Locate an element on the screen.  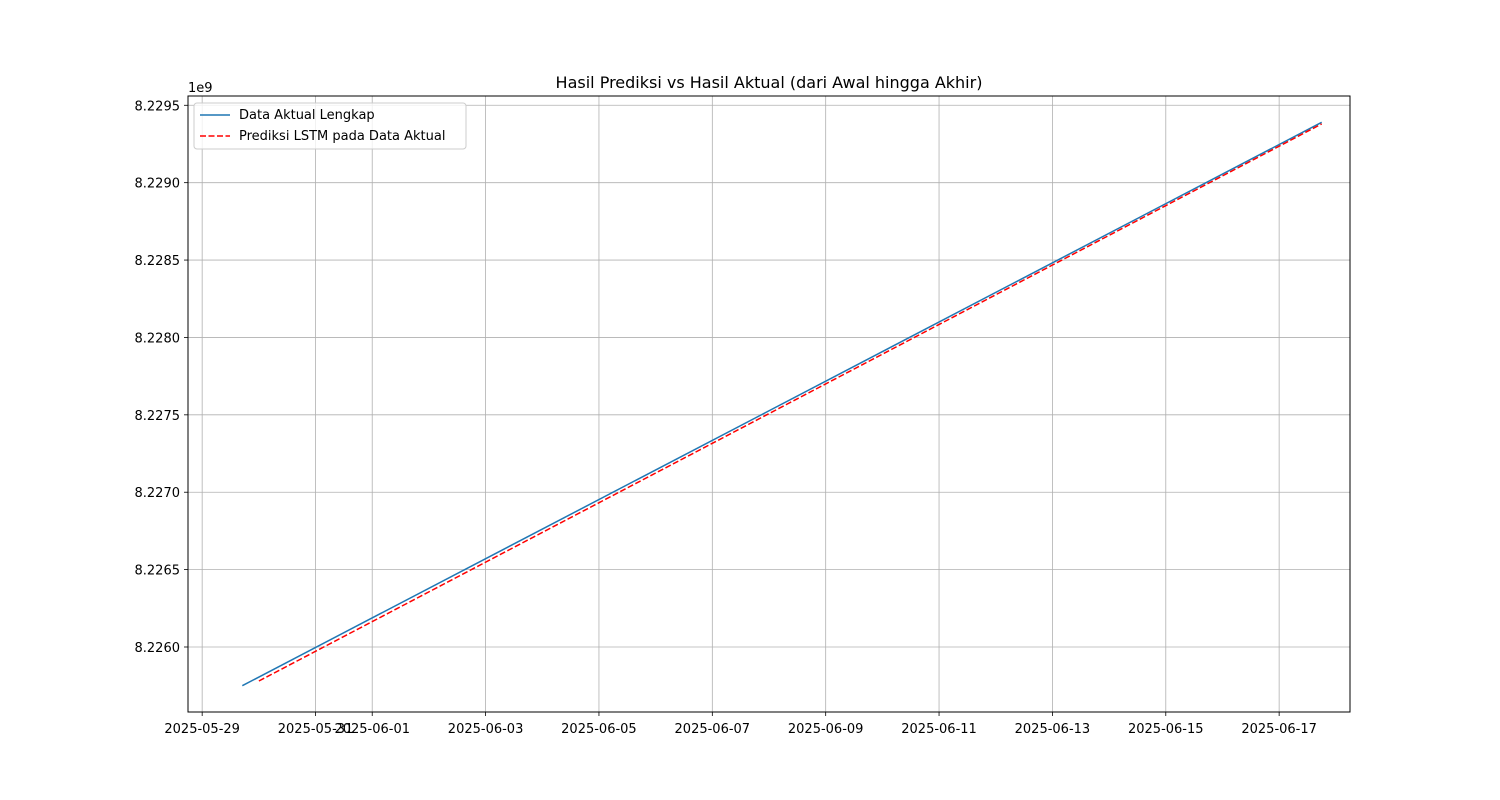
x-tick-label: 2025-06-05 is located at coordinates (599, 729).